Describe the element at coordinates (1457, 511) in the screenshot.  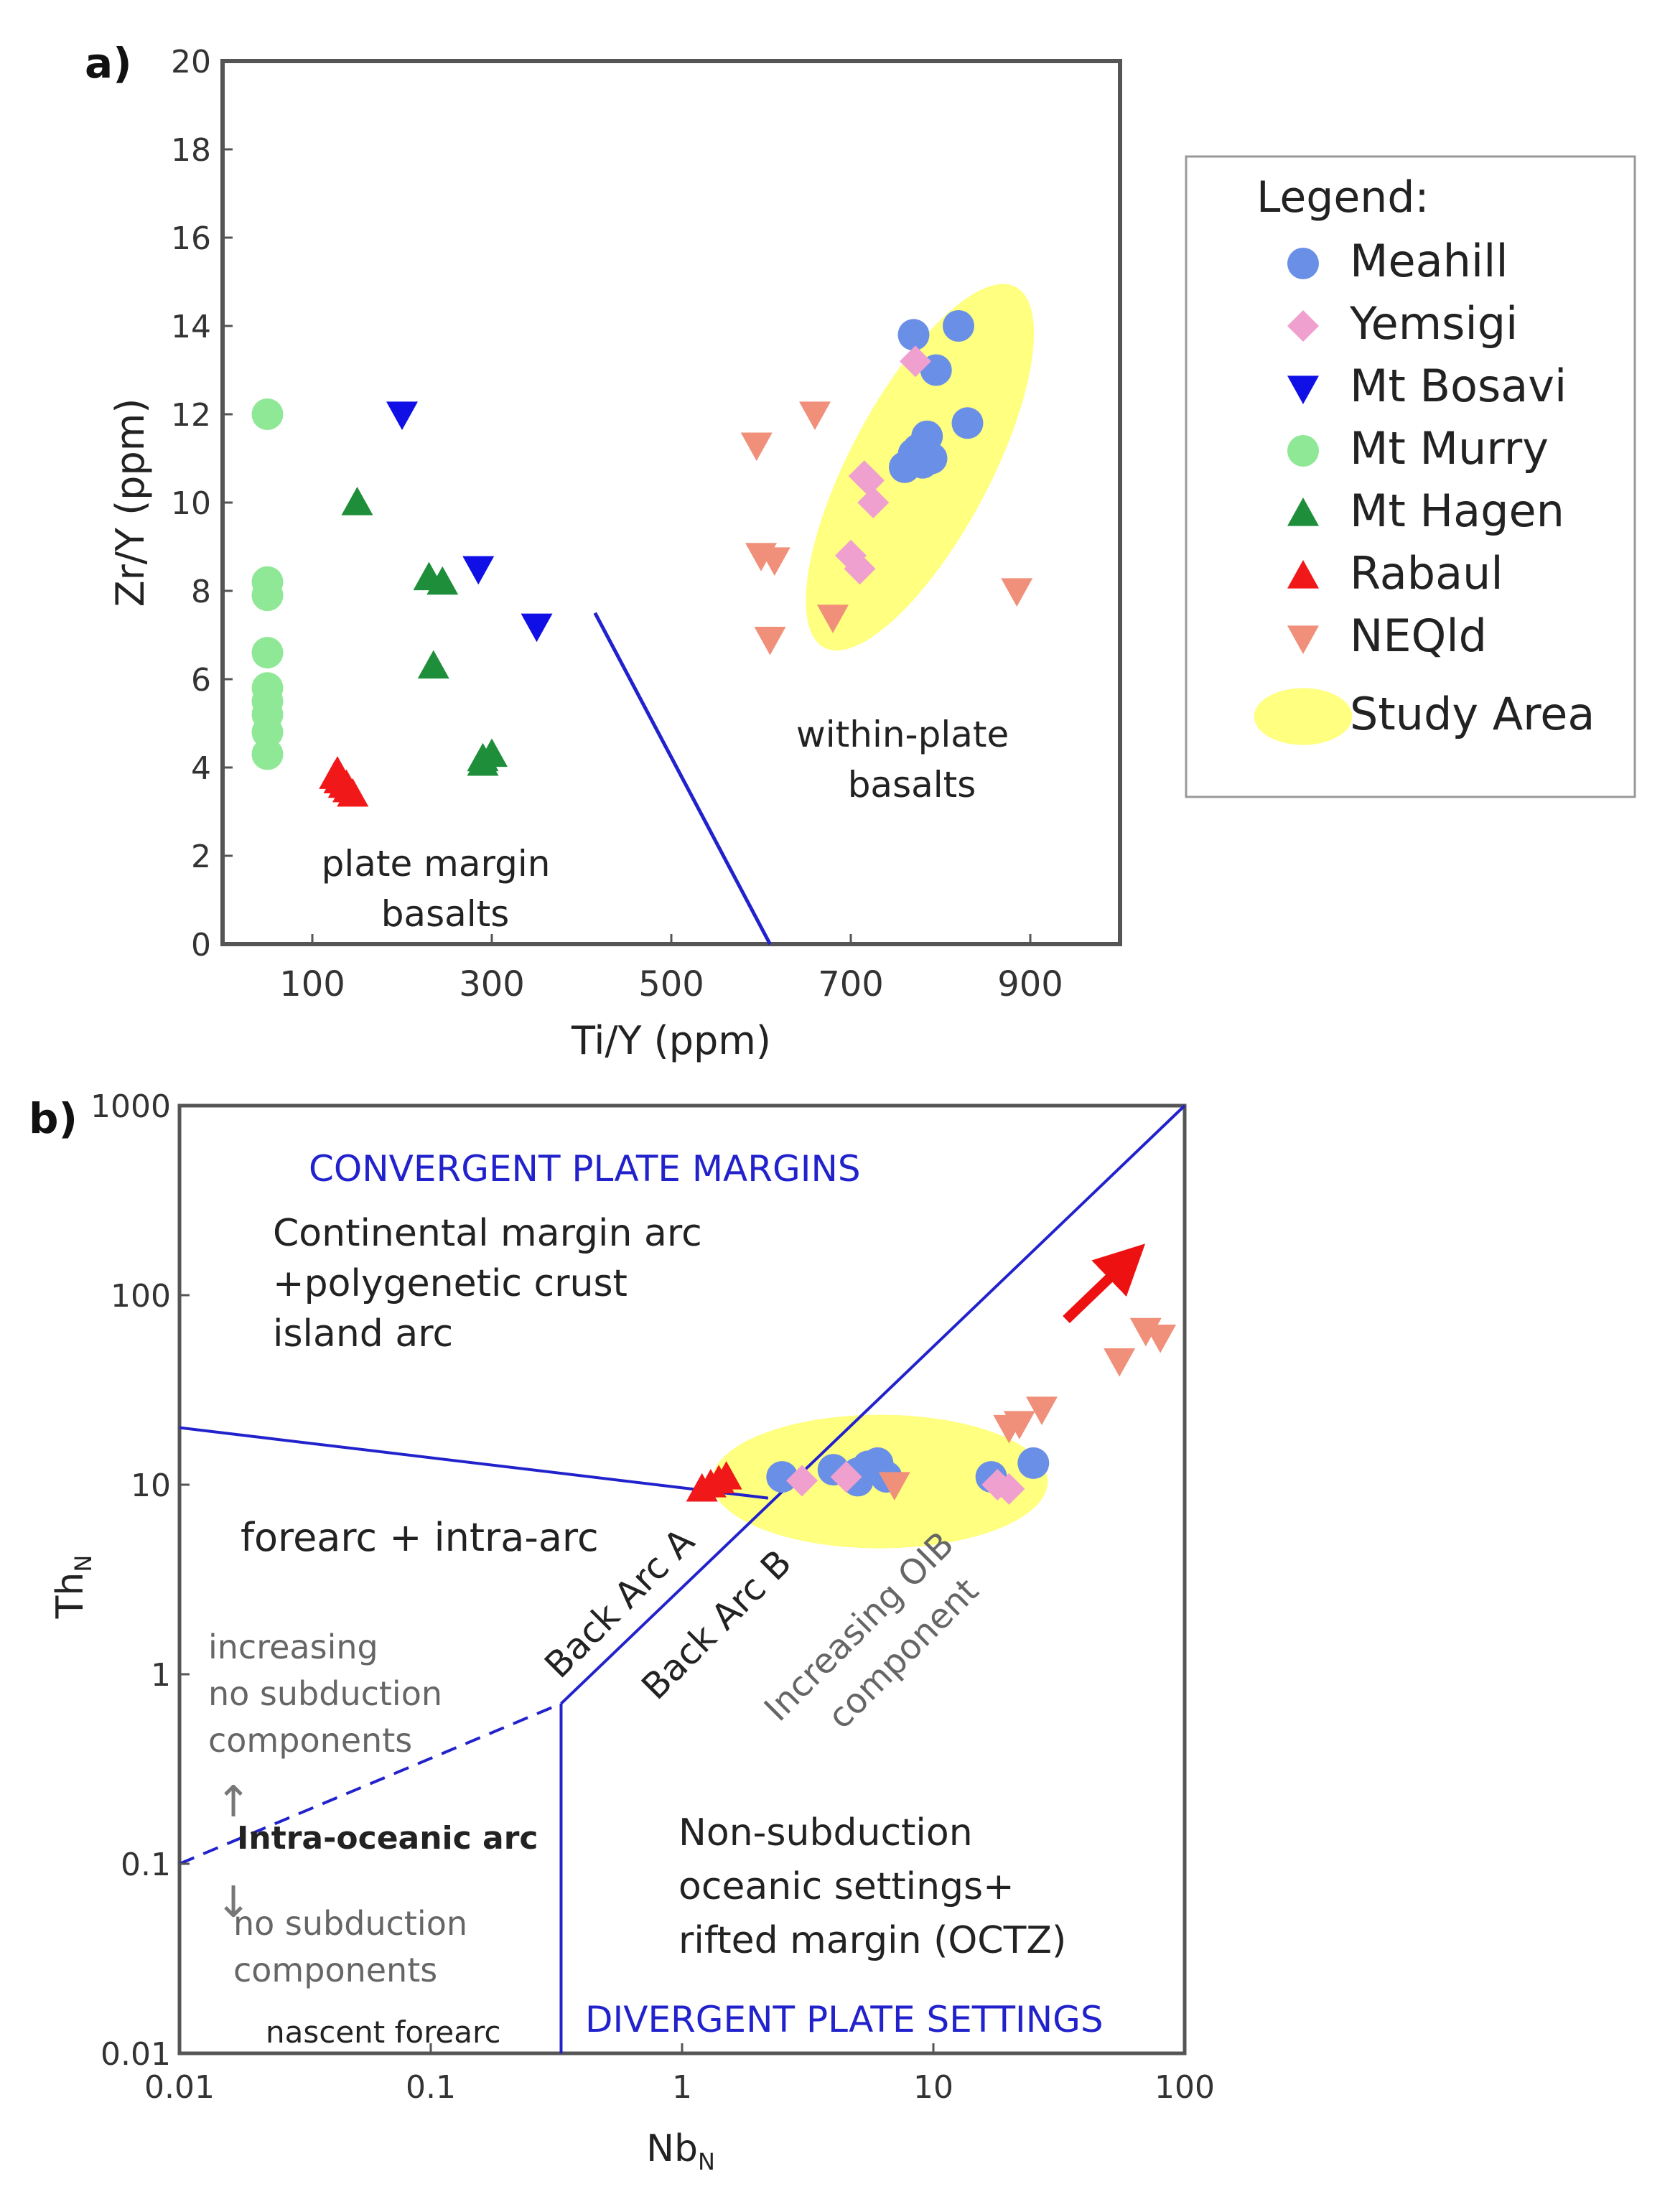
I see `legend-label-mt-hagen: Mt Hagen` at that location.